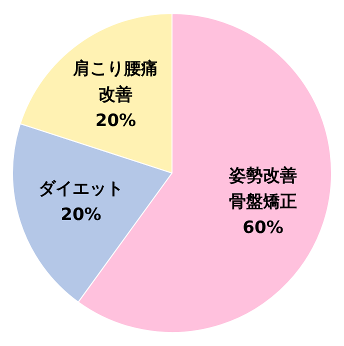  What do you see at coordinates (115, 82) in the screenshot?
I see `slice-label: 肩こり腰痛改善` at bounding box center [115, 82].